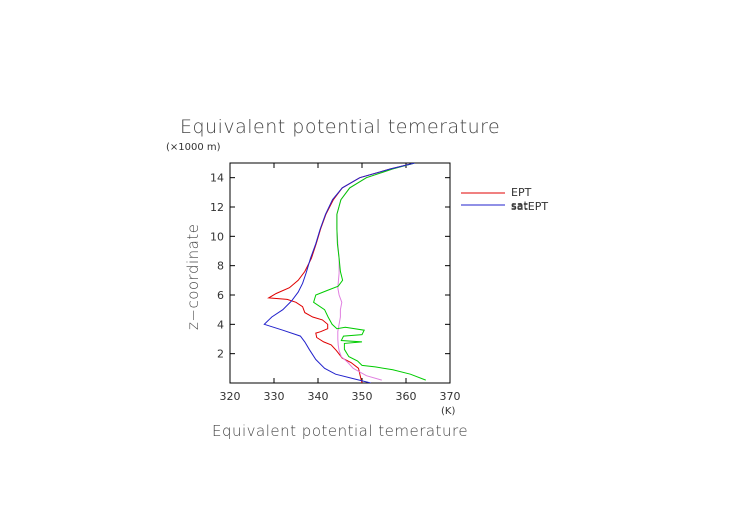 The width and height of the screenshot is (752, 532). Describe the element at coordinates (220, 266) in the screenshot. I see `y-tick-label: 8` at that location.